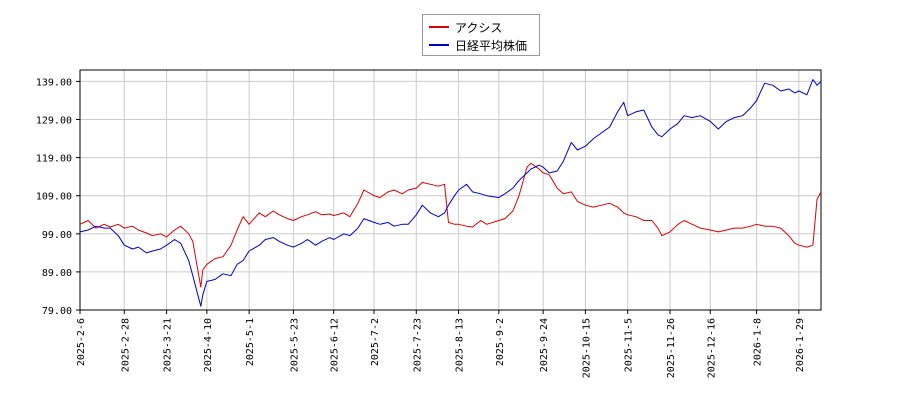 This screenshot has height=400, width=900. I want to click on legend-item-series-1: アクシス, so click(465, 27).